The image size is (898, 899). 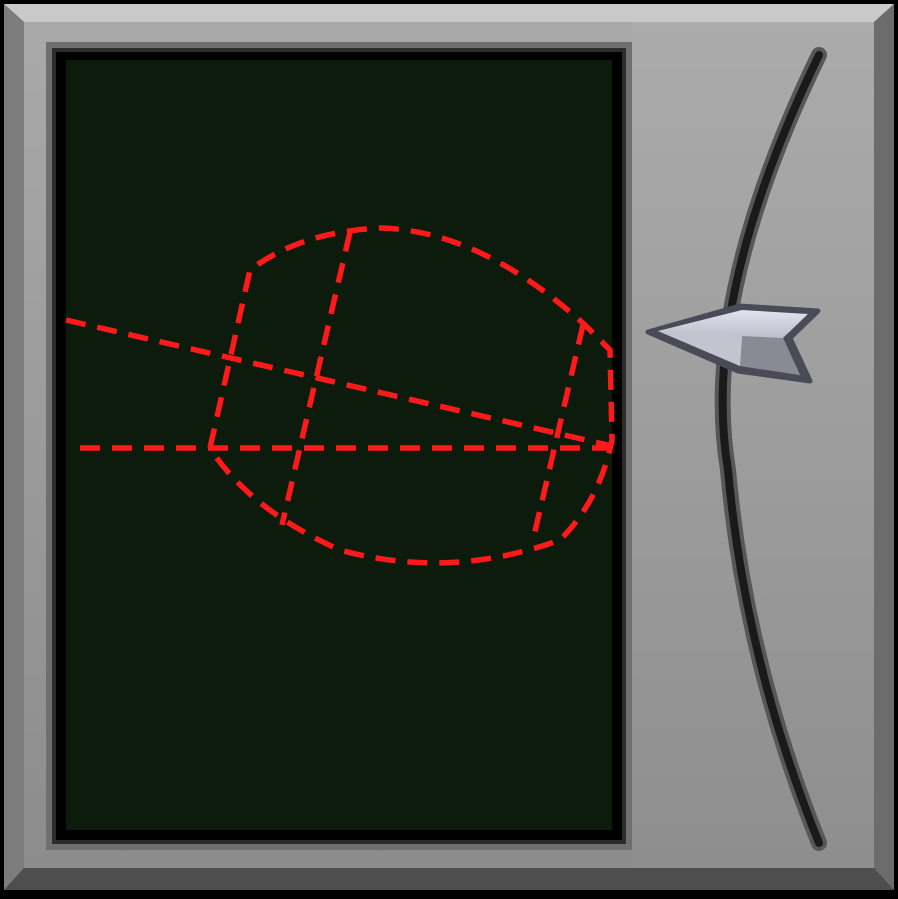 What do you see at coordinates (770, 449) in the screenshot?
I see `slider-track` at bounding box center [770, 449].